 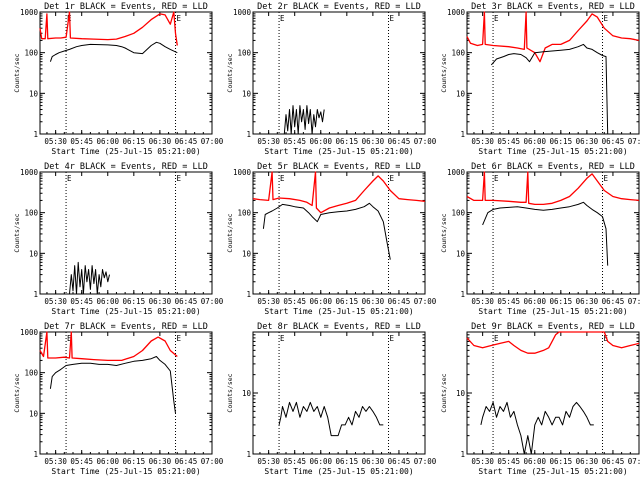 What do you see at coordinates (553, 7) in the screenshot?
I see `panel-title: Det 3r BLACK = Events, RED = LLD` at bounding box center [553, 7].